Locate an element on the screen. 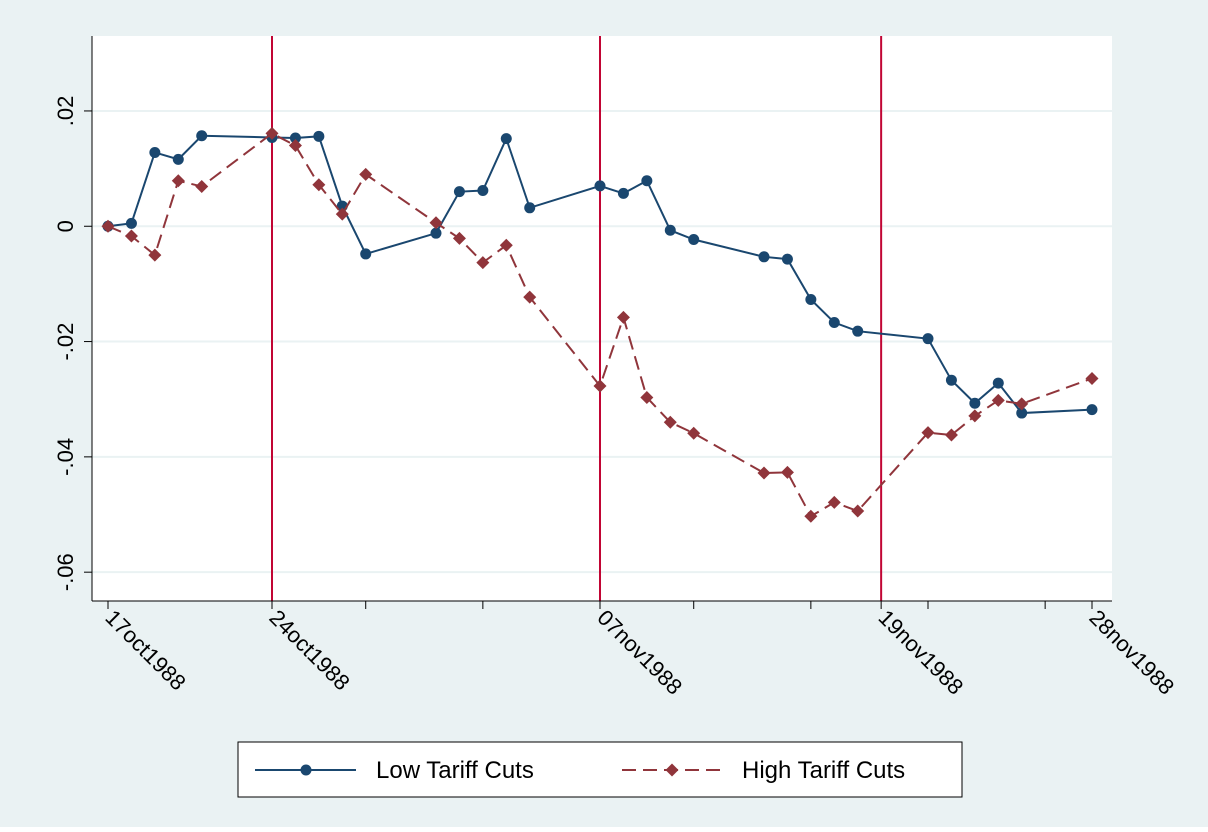  legend-label-low-tariff: Low Tariff Cuts is located at coordinates (455, 770).